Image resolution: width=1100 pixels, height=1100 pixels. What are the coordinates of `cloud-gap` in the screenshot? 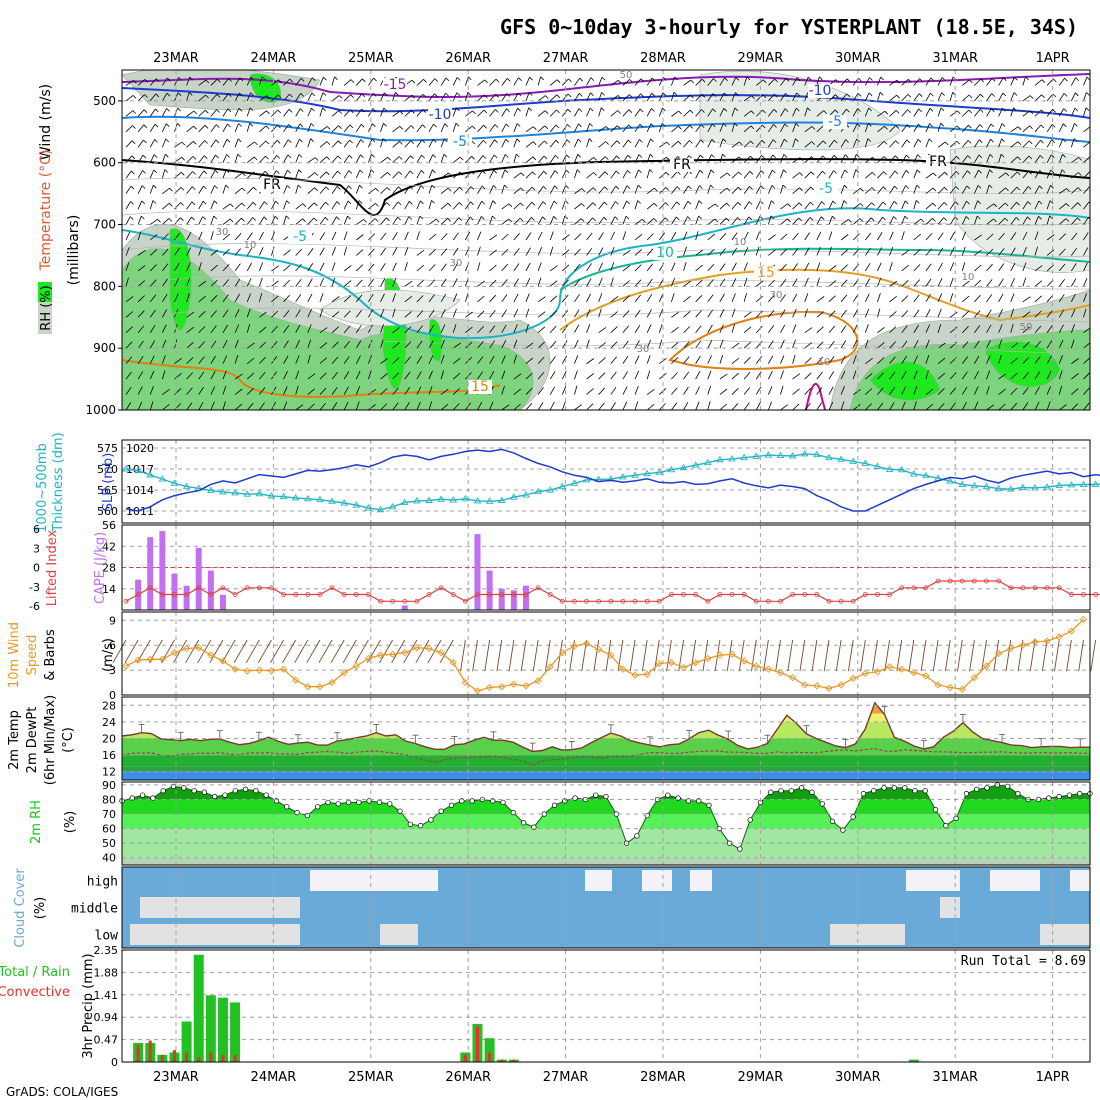 It's located at (950, 907).